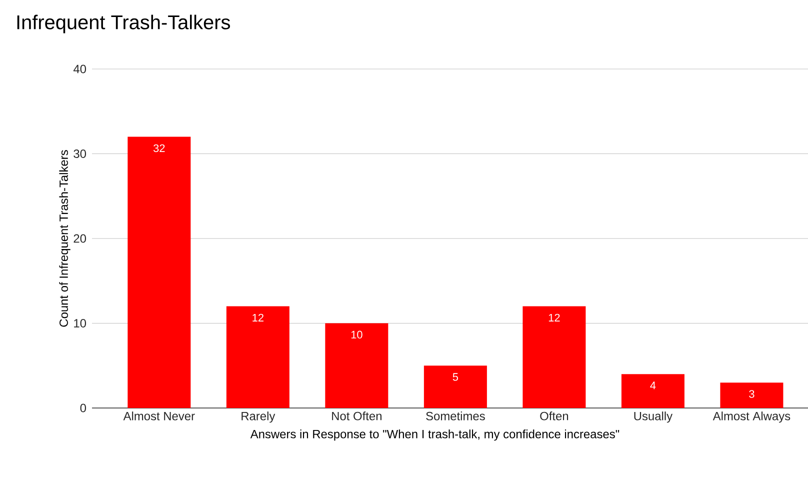  Describe the element at coordinates (80, 154) in the screenshot. I see `y-tick-label: 30` at that location.